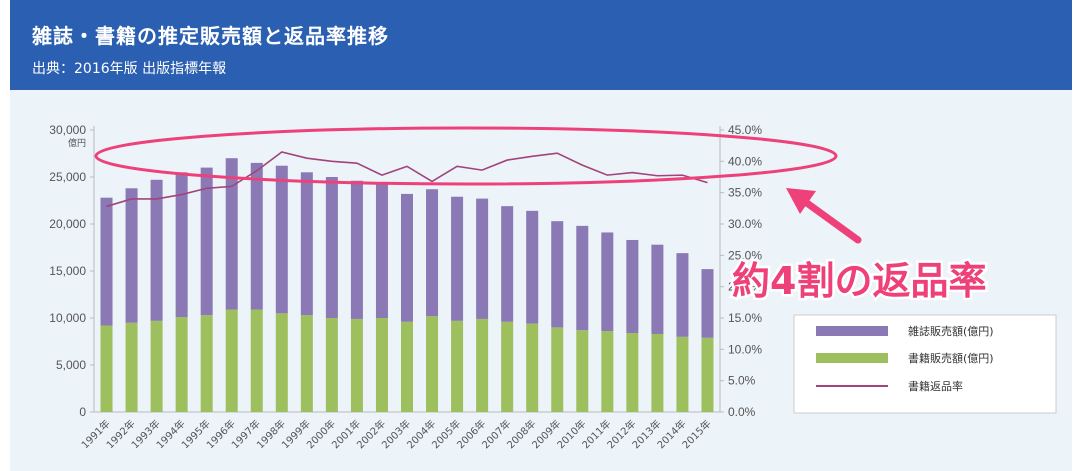  What do you see at coordinates (67, 318) in the screenshot?
I see `y-tick-label: 10,000` at bounding box center [67, 318].